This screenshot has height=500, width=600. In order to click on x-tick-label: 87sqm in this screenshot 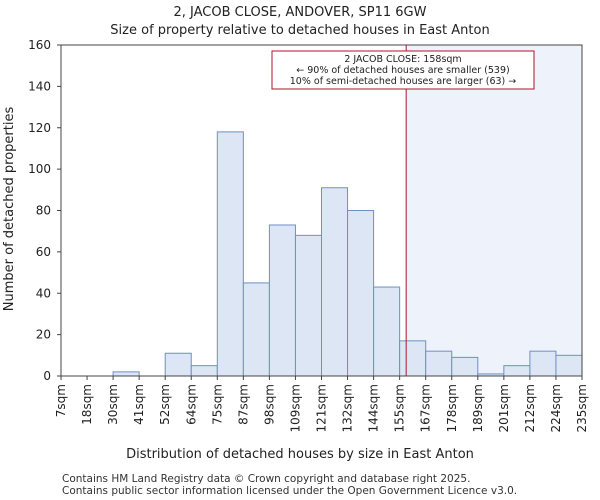, I will do `click(243, 404)`.